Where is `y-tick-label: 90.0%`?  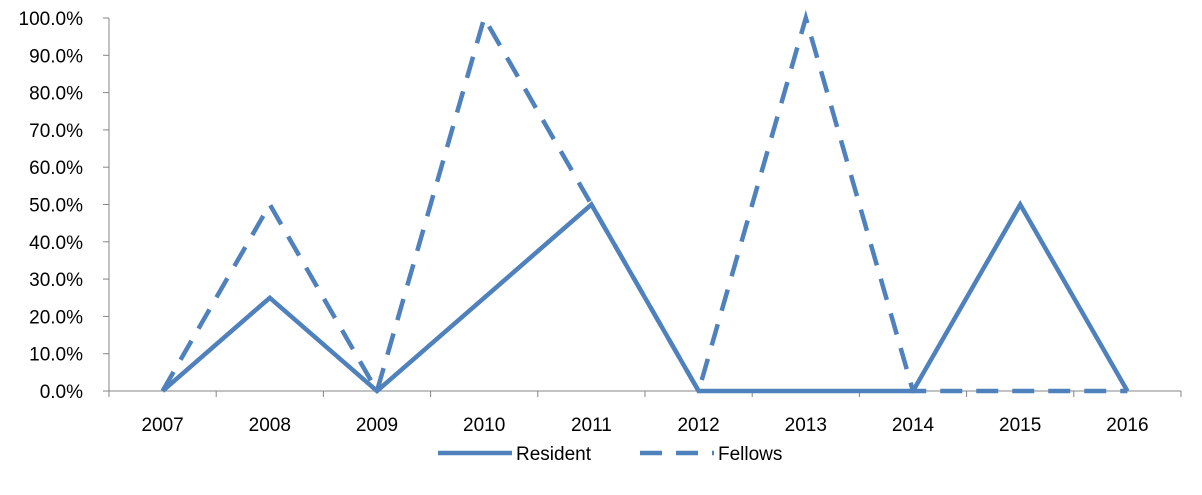 y-tick-label: 90.0% is located at coordinates (56, 56).